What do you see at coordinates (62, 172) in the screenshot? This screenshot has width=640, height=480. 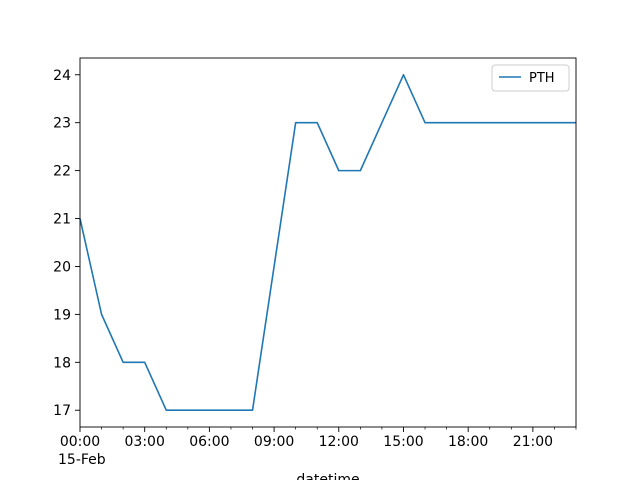 I see `y-tick-label: 22` at bounding box center [62, 172].